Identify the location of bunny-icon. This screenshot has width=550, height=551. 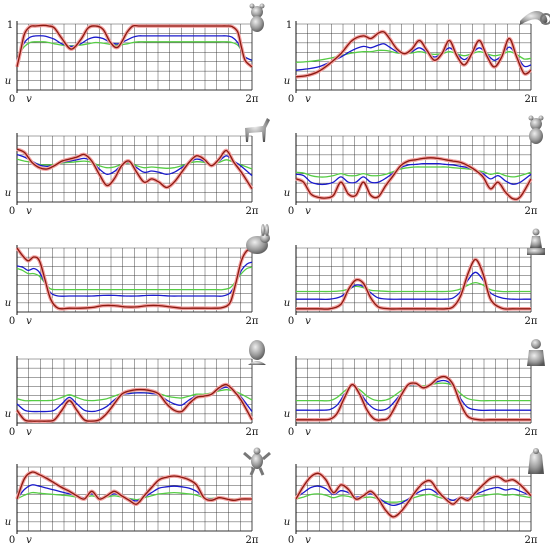
(258, 239).